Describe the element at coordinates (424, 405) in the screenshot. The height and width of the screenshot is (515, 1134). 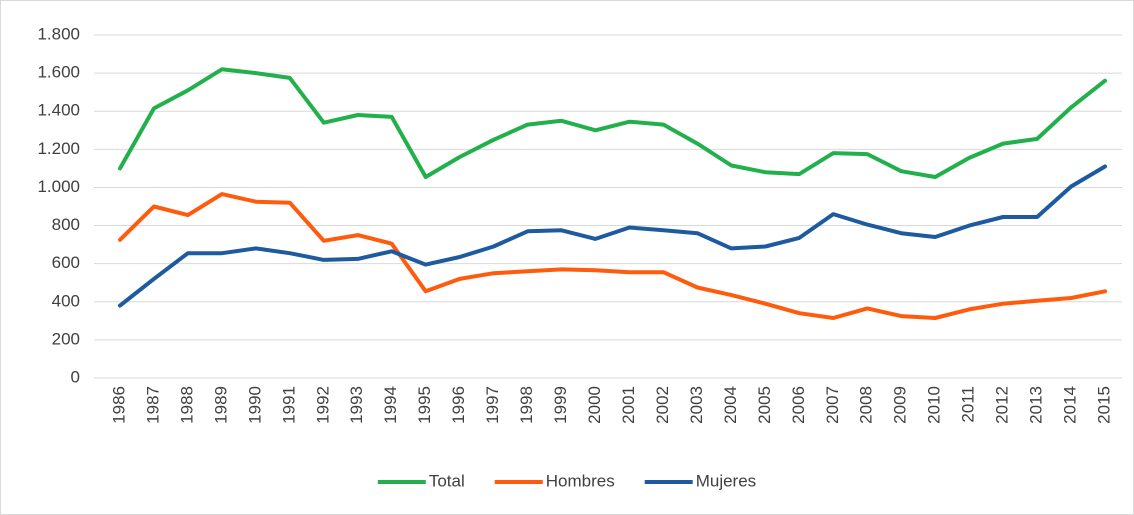
I see `x-tick-label: 1995` at that location.